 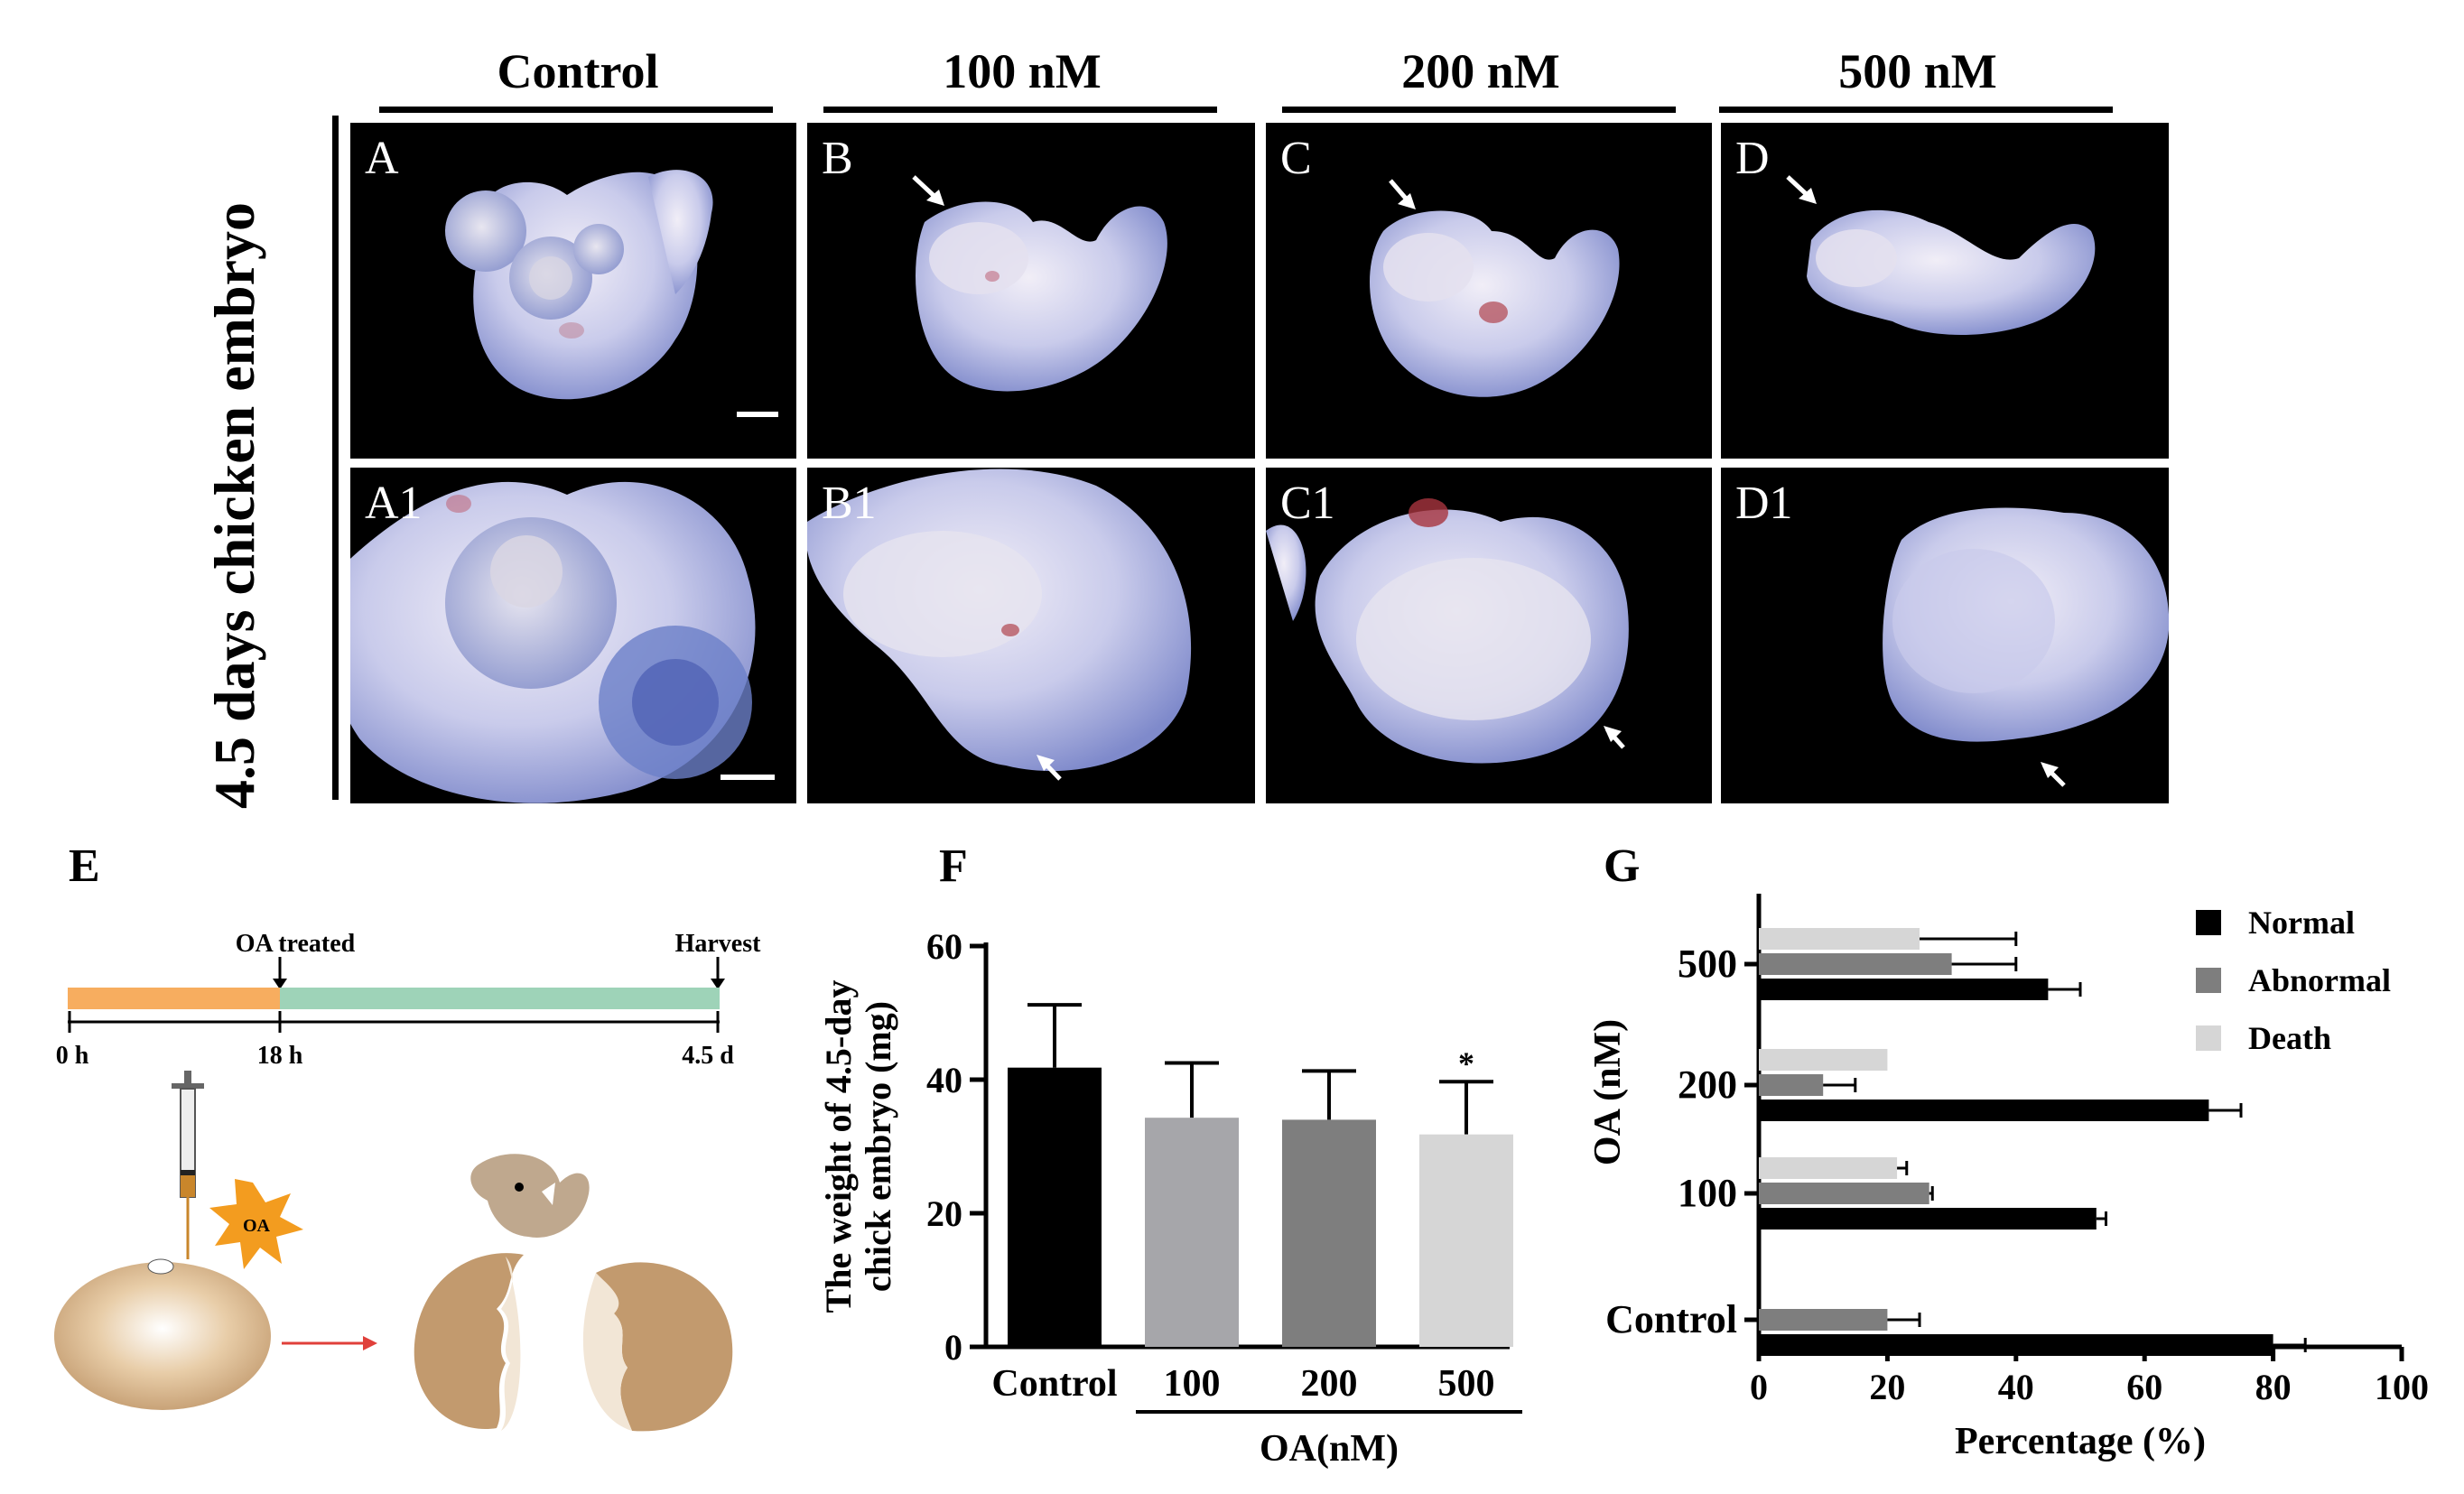 I want to click on y-tick-label: 0, so click(x=953, y=1347).